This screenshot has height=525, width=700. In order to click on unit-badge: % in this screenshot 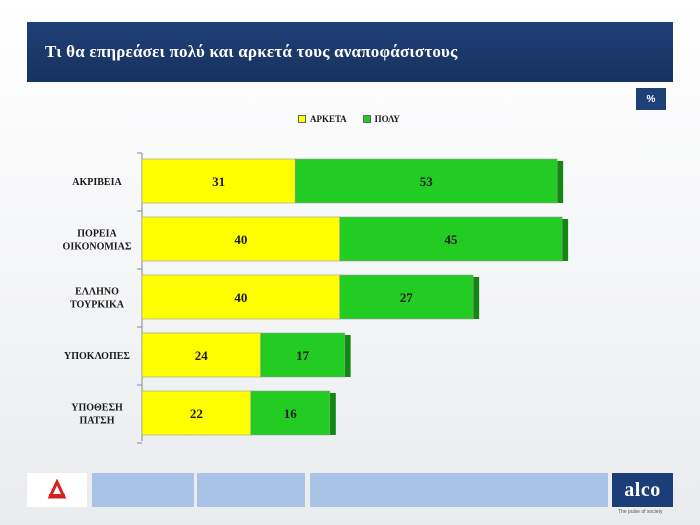, I will do `click(651, 99)`.